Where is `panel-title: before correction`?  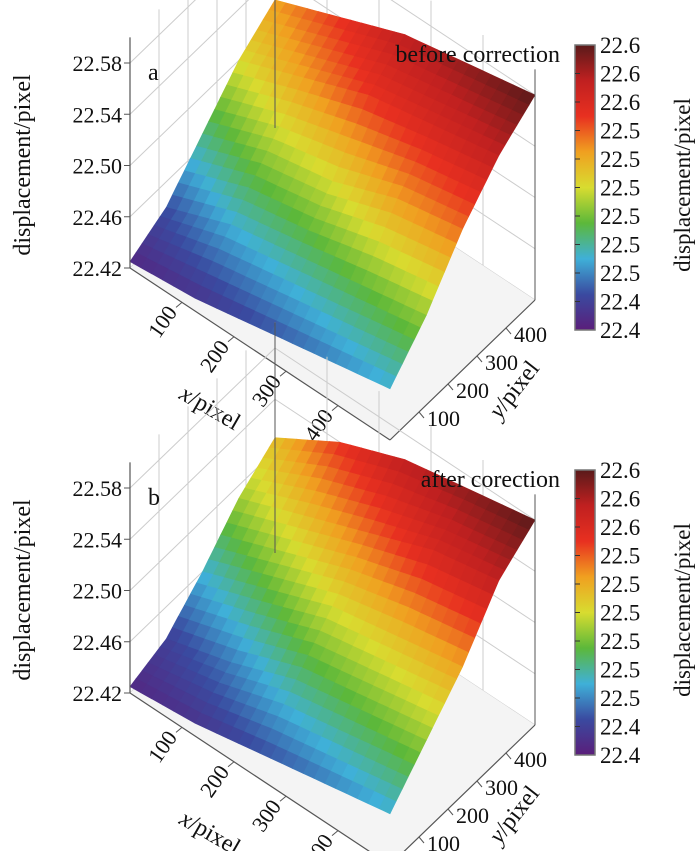
panel-title: before correction is located at coordinates (477, 55).